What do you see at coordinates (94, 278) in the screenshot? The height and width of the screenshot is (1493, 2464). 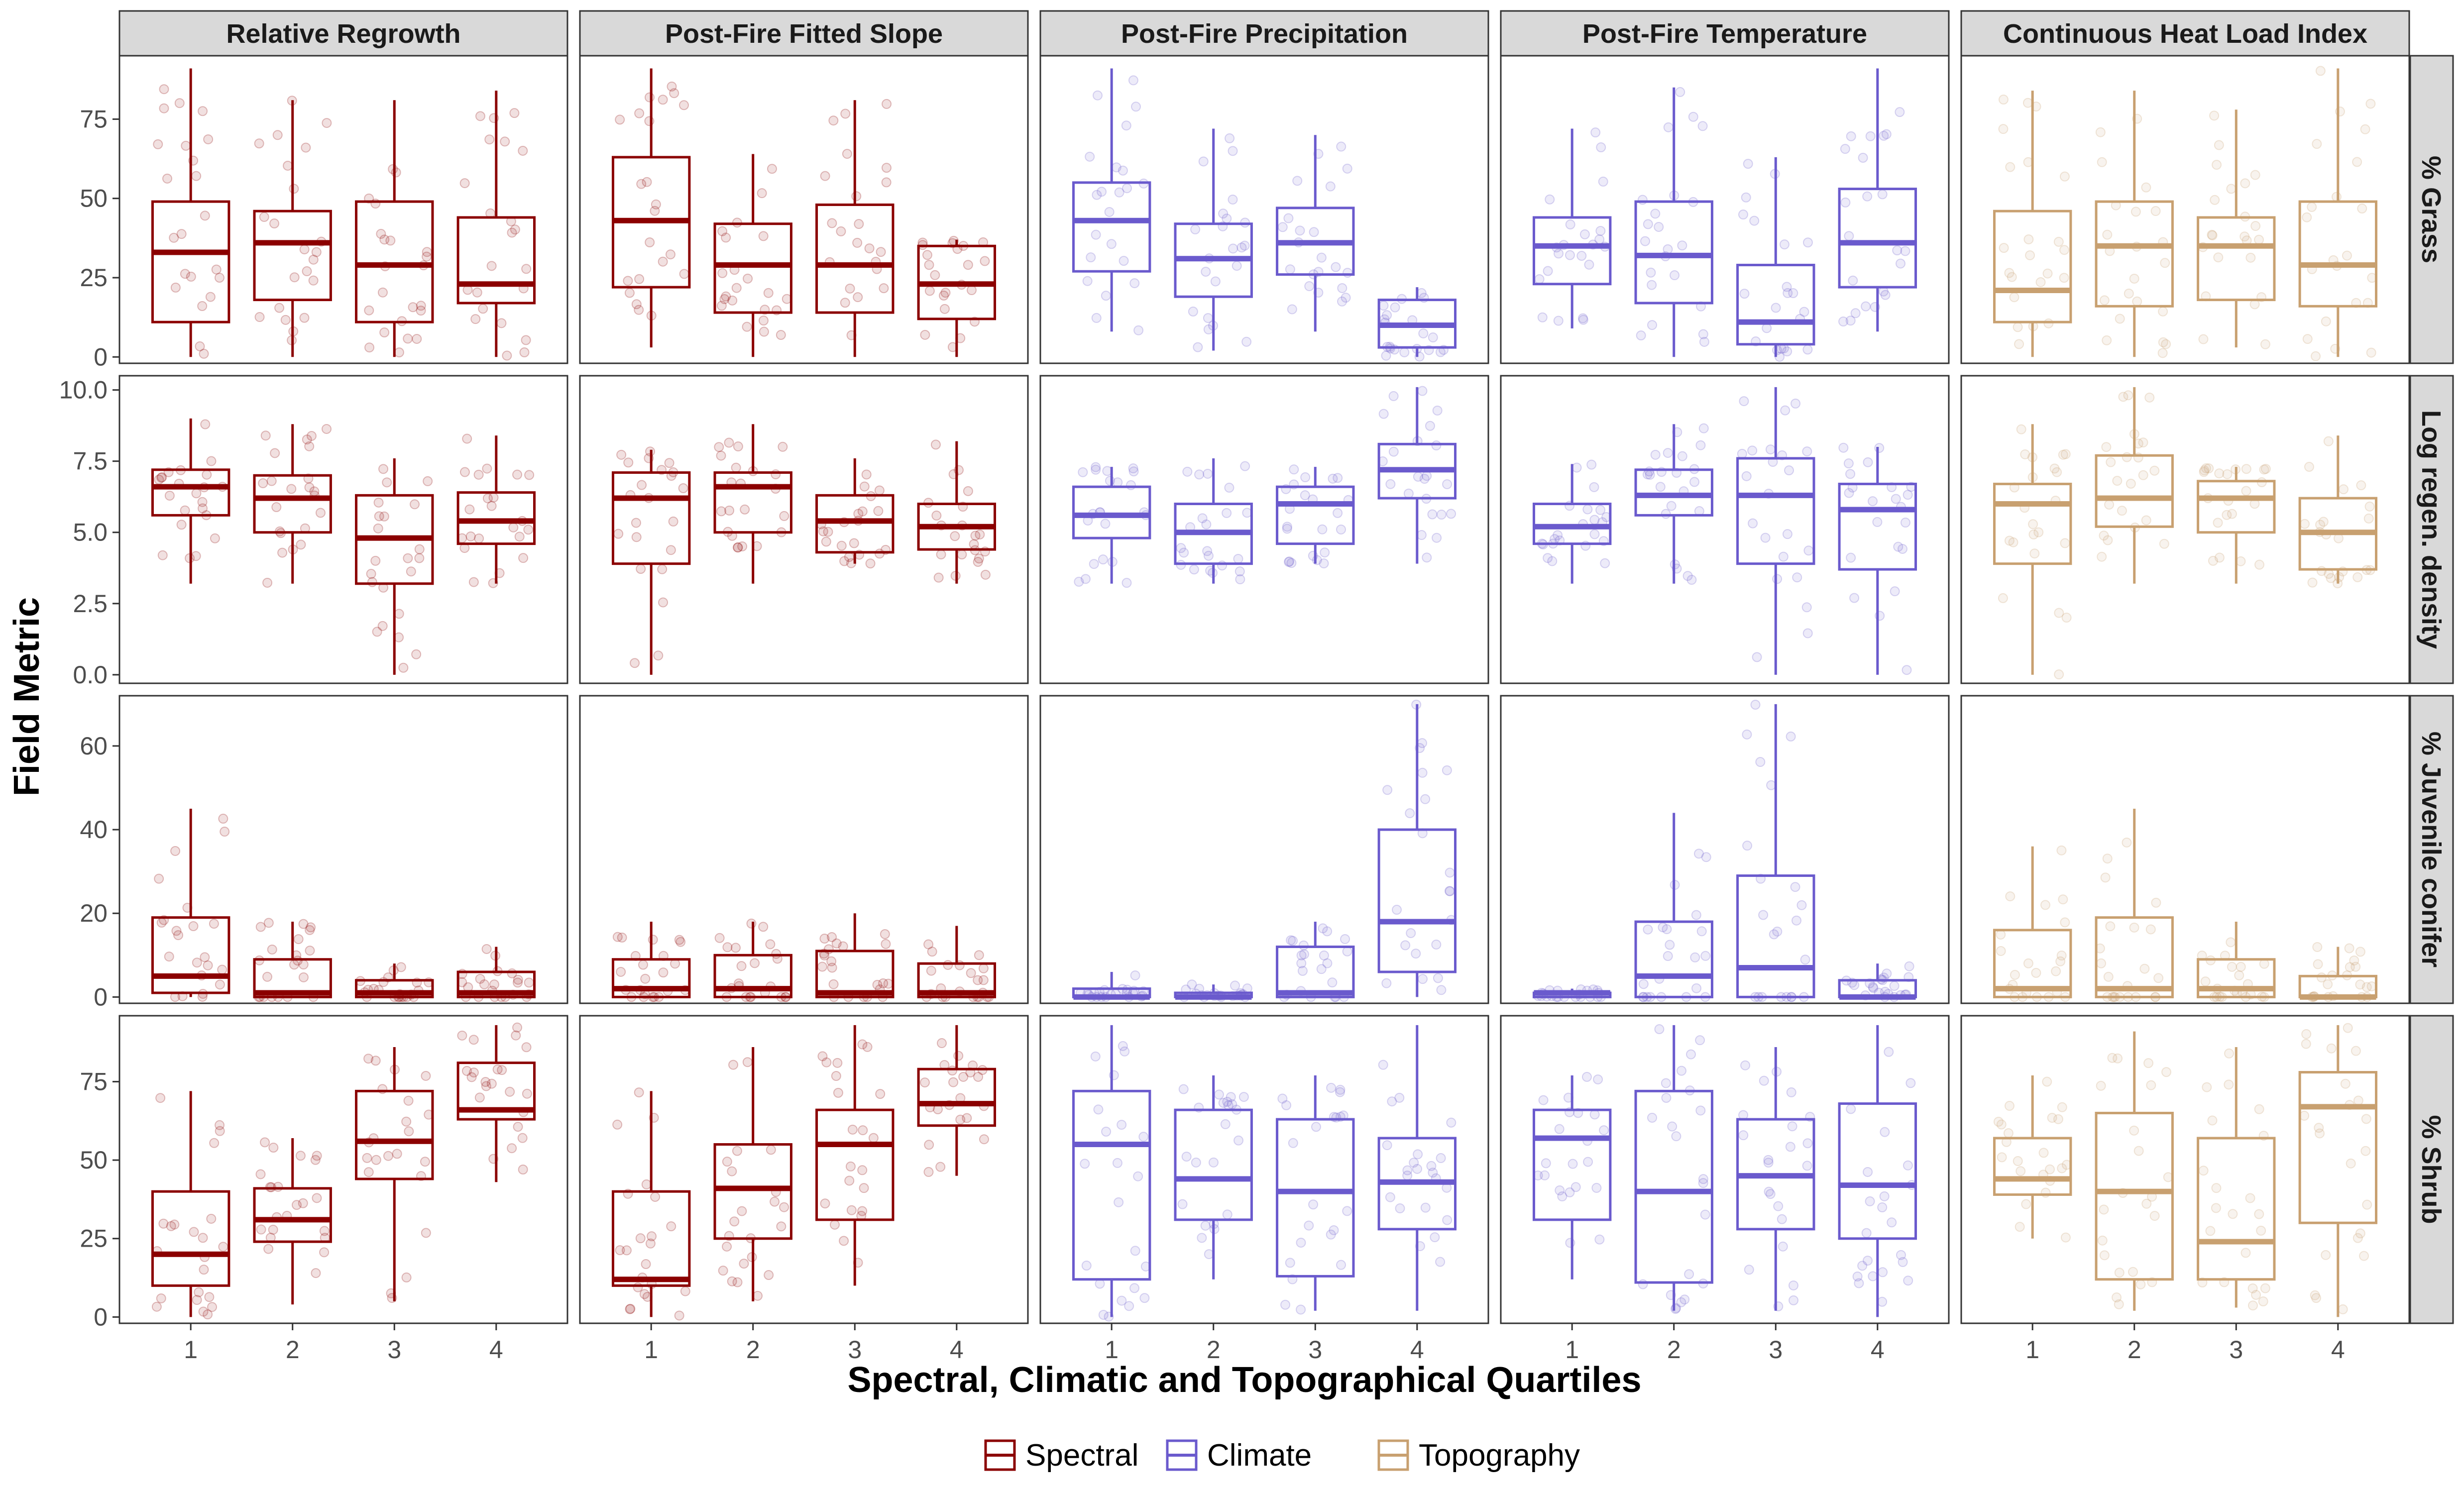 I see `y-tick-label: 25` at bounding box center [94, 278].